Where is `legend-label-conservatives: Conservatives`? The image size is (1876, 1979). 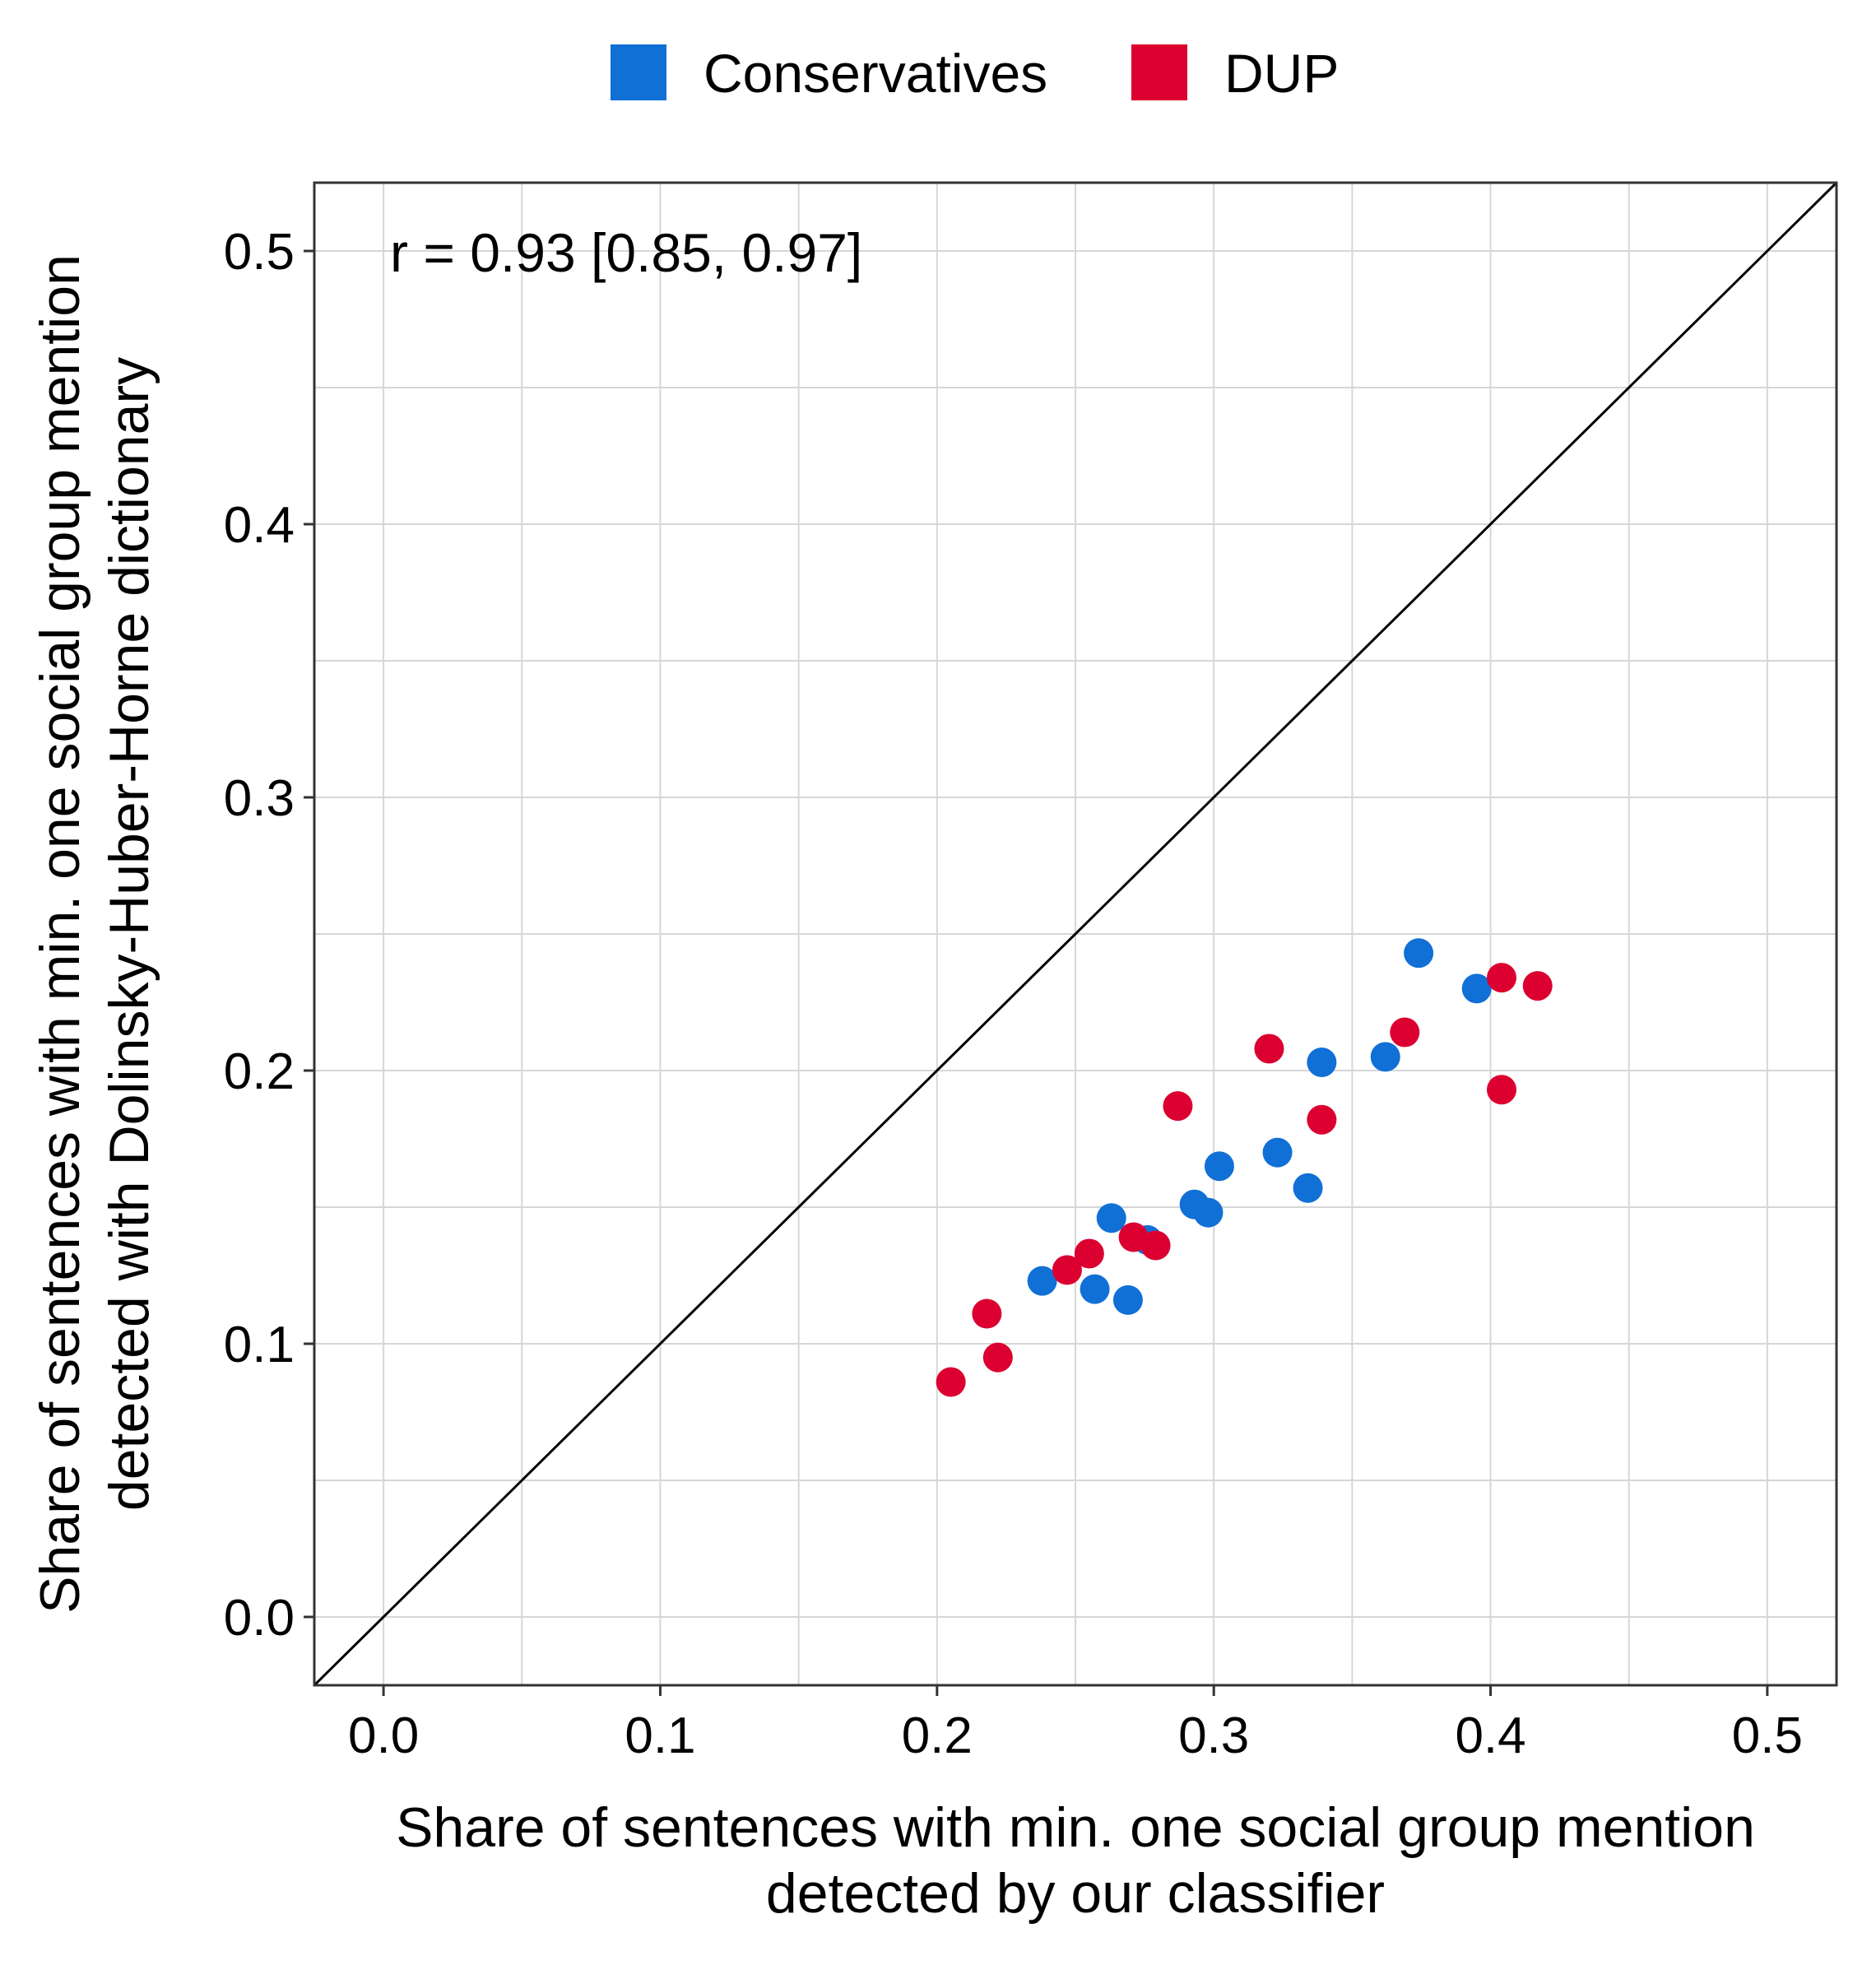
legend-label-conservatives: Conservatives is located at coordinates (875, 73).